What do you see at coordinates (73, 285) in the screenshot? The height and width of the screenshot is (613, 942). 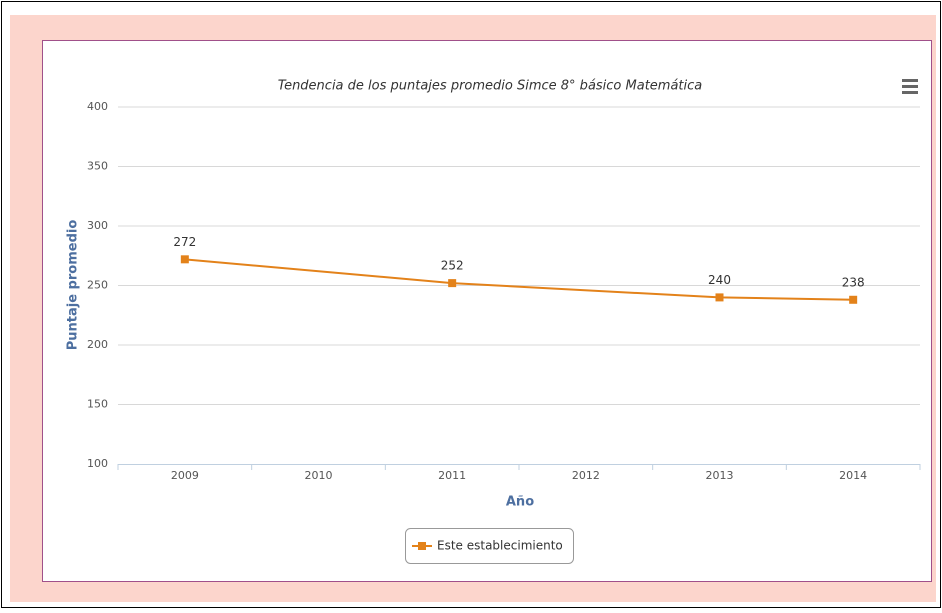 I see `y-axis-label: Puntaje promedio` at bounding box center [73, 285].